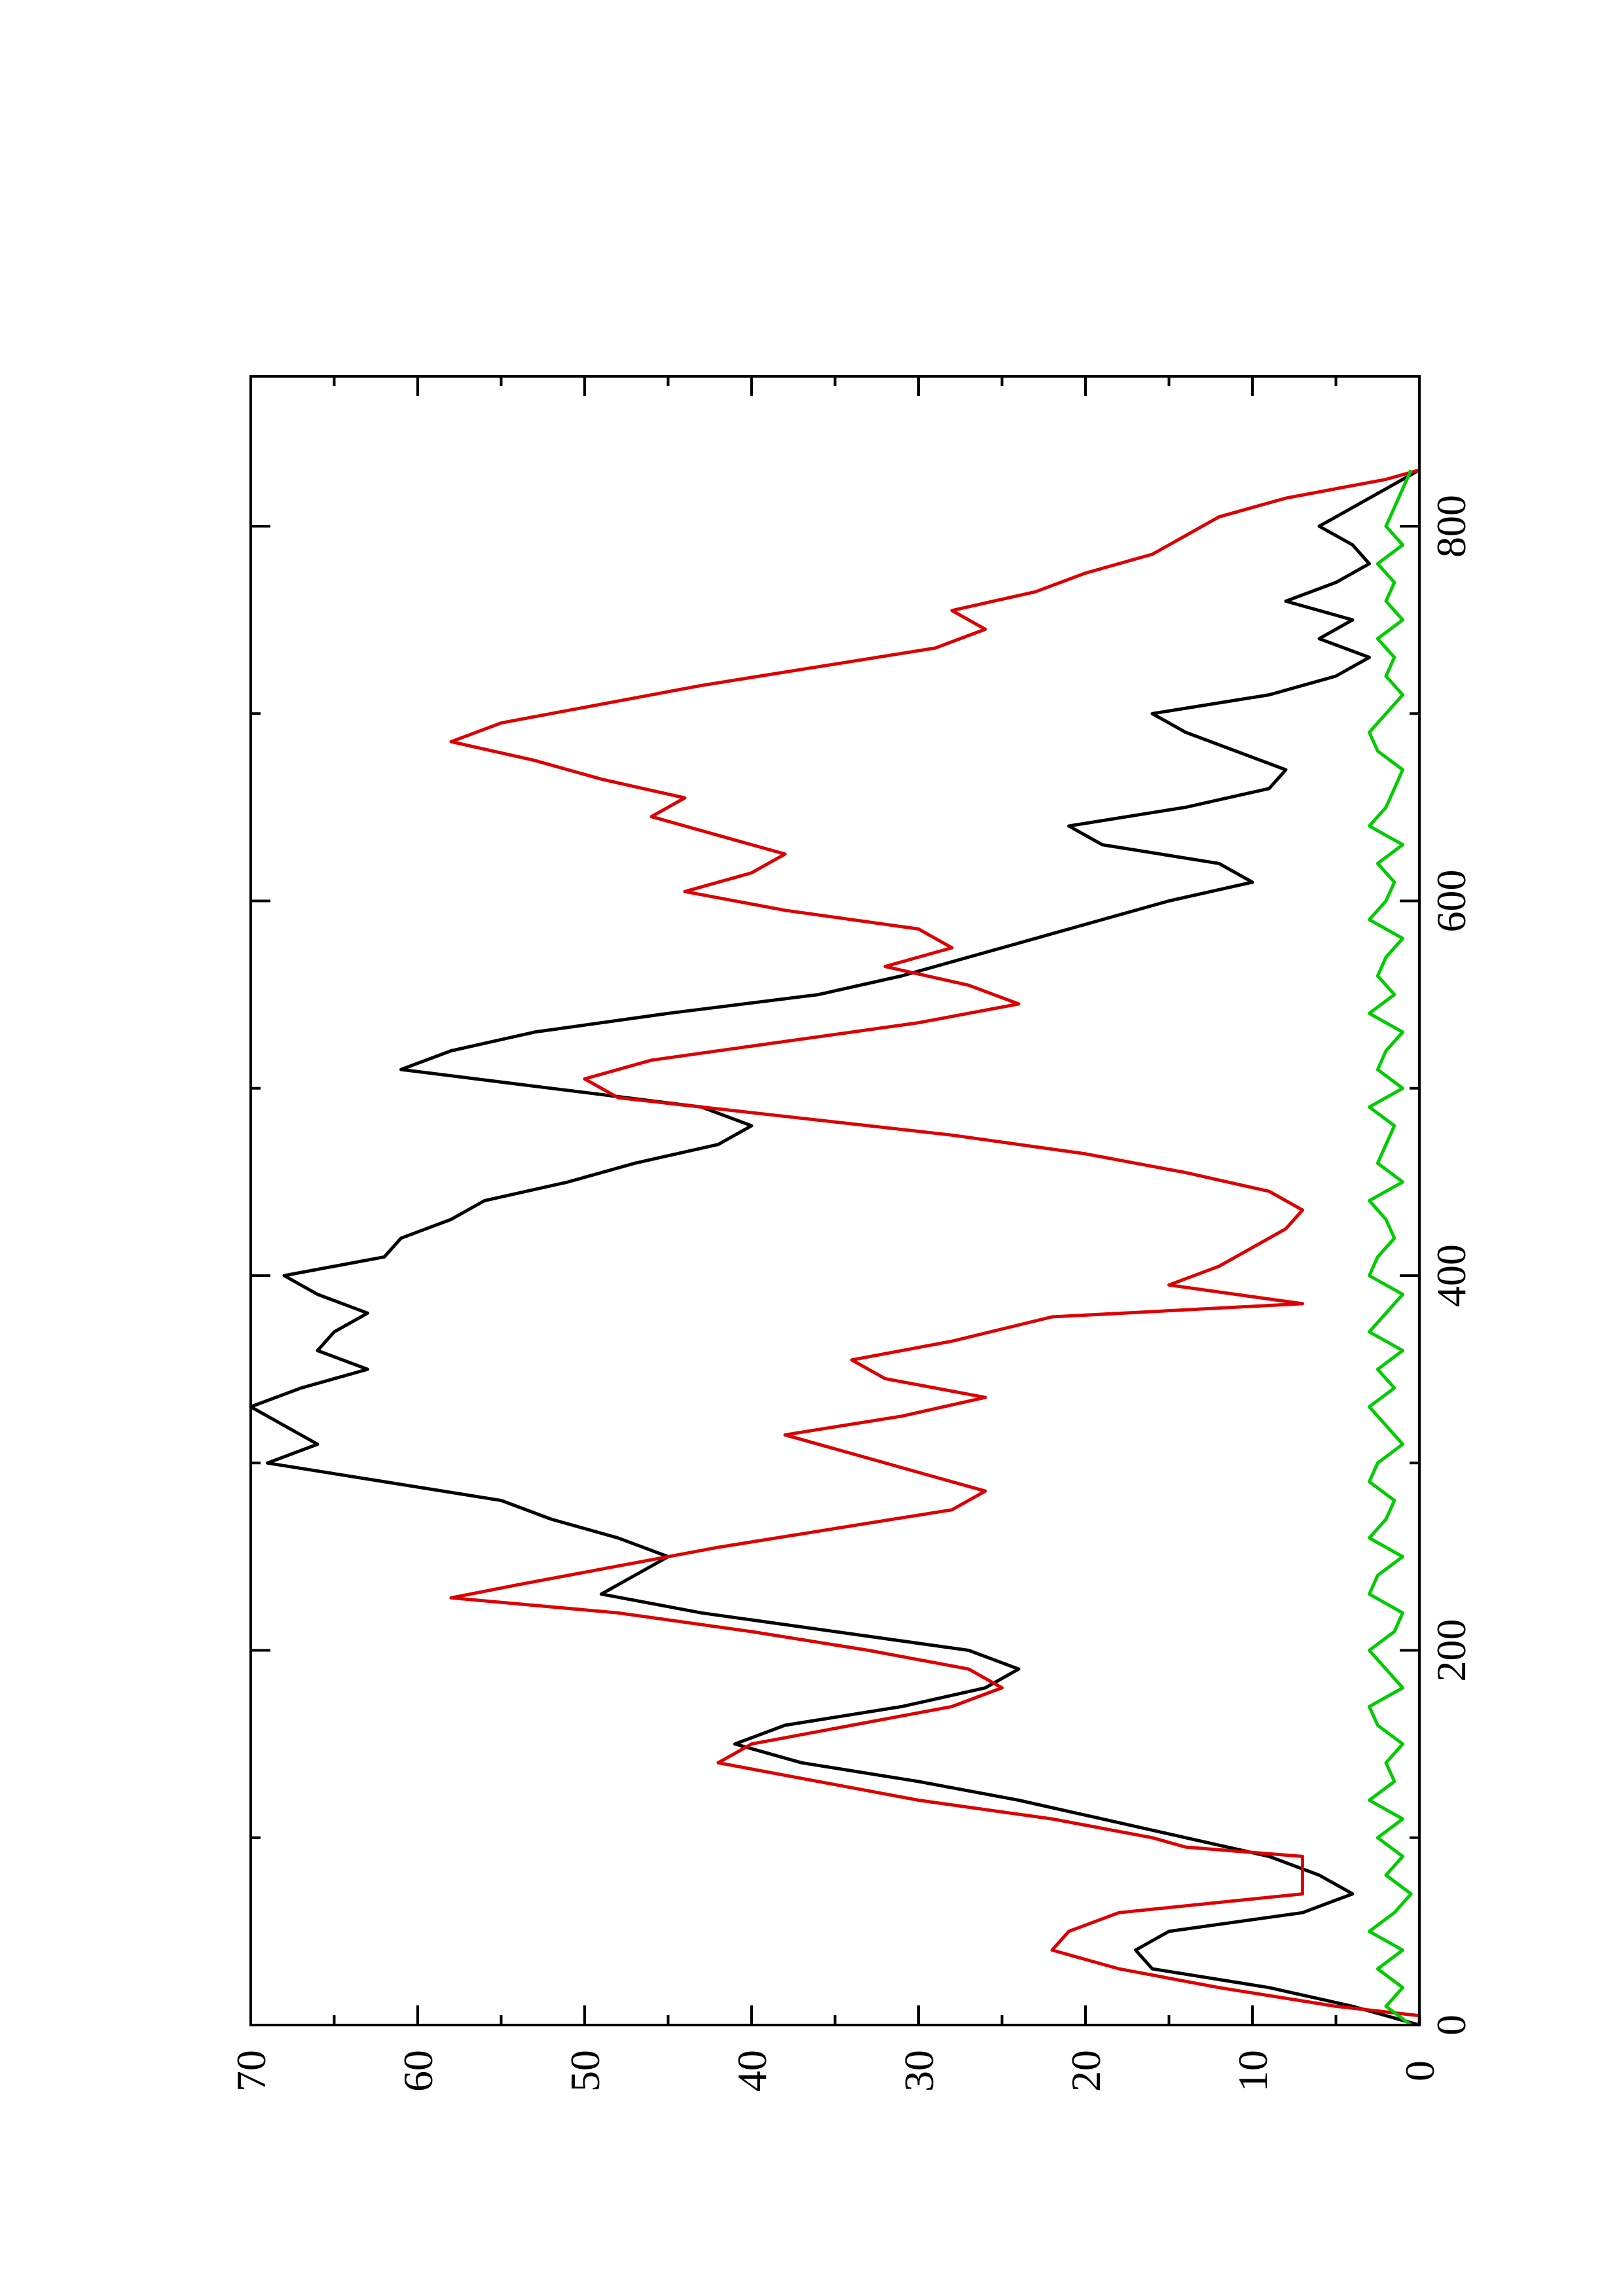  Describe the element at coordinates (919, 2071) in the screenshot. I see `y-tick-label: 30` at that location.